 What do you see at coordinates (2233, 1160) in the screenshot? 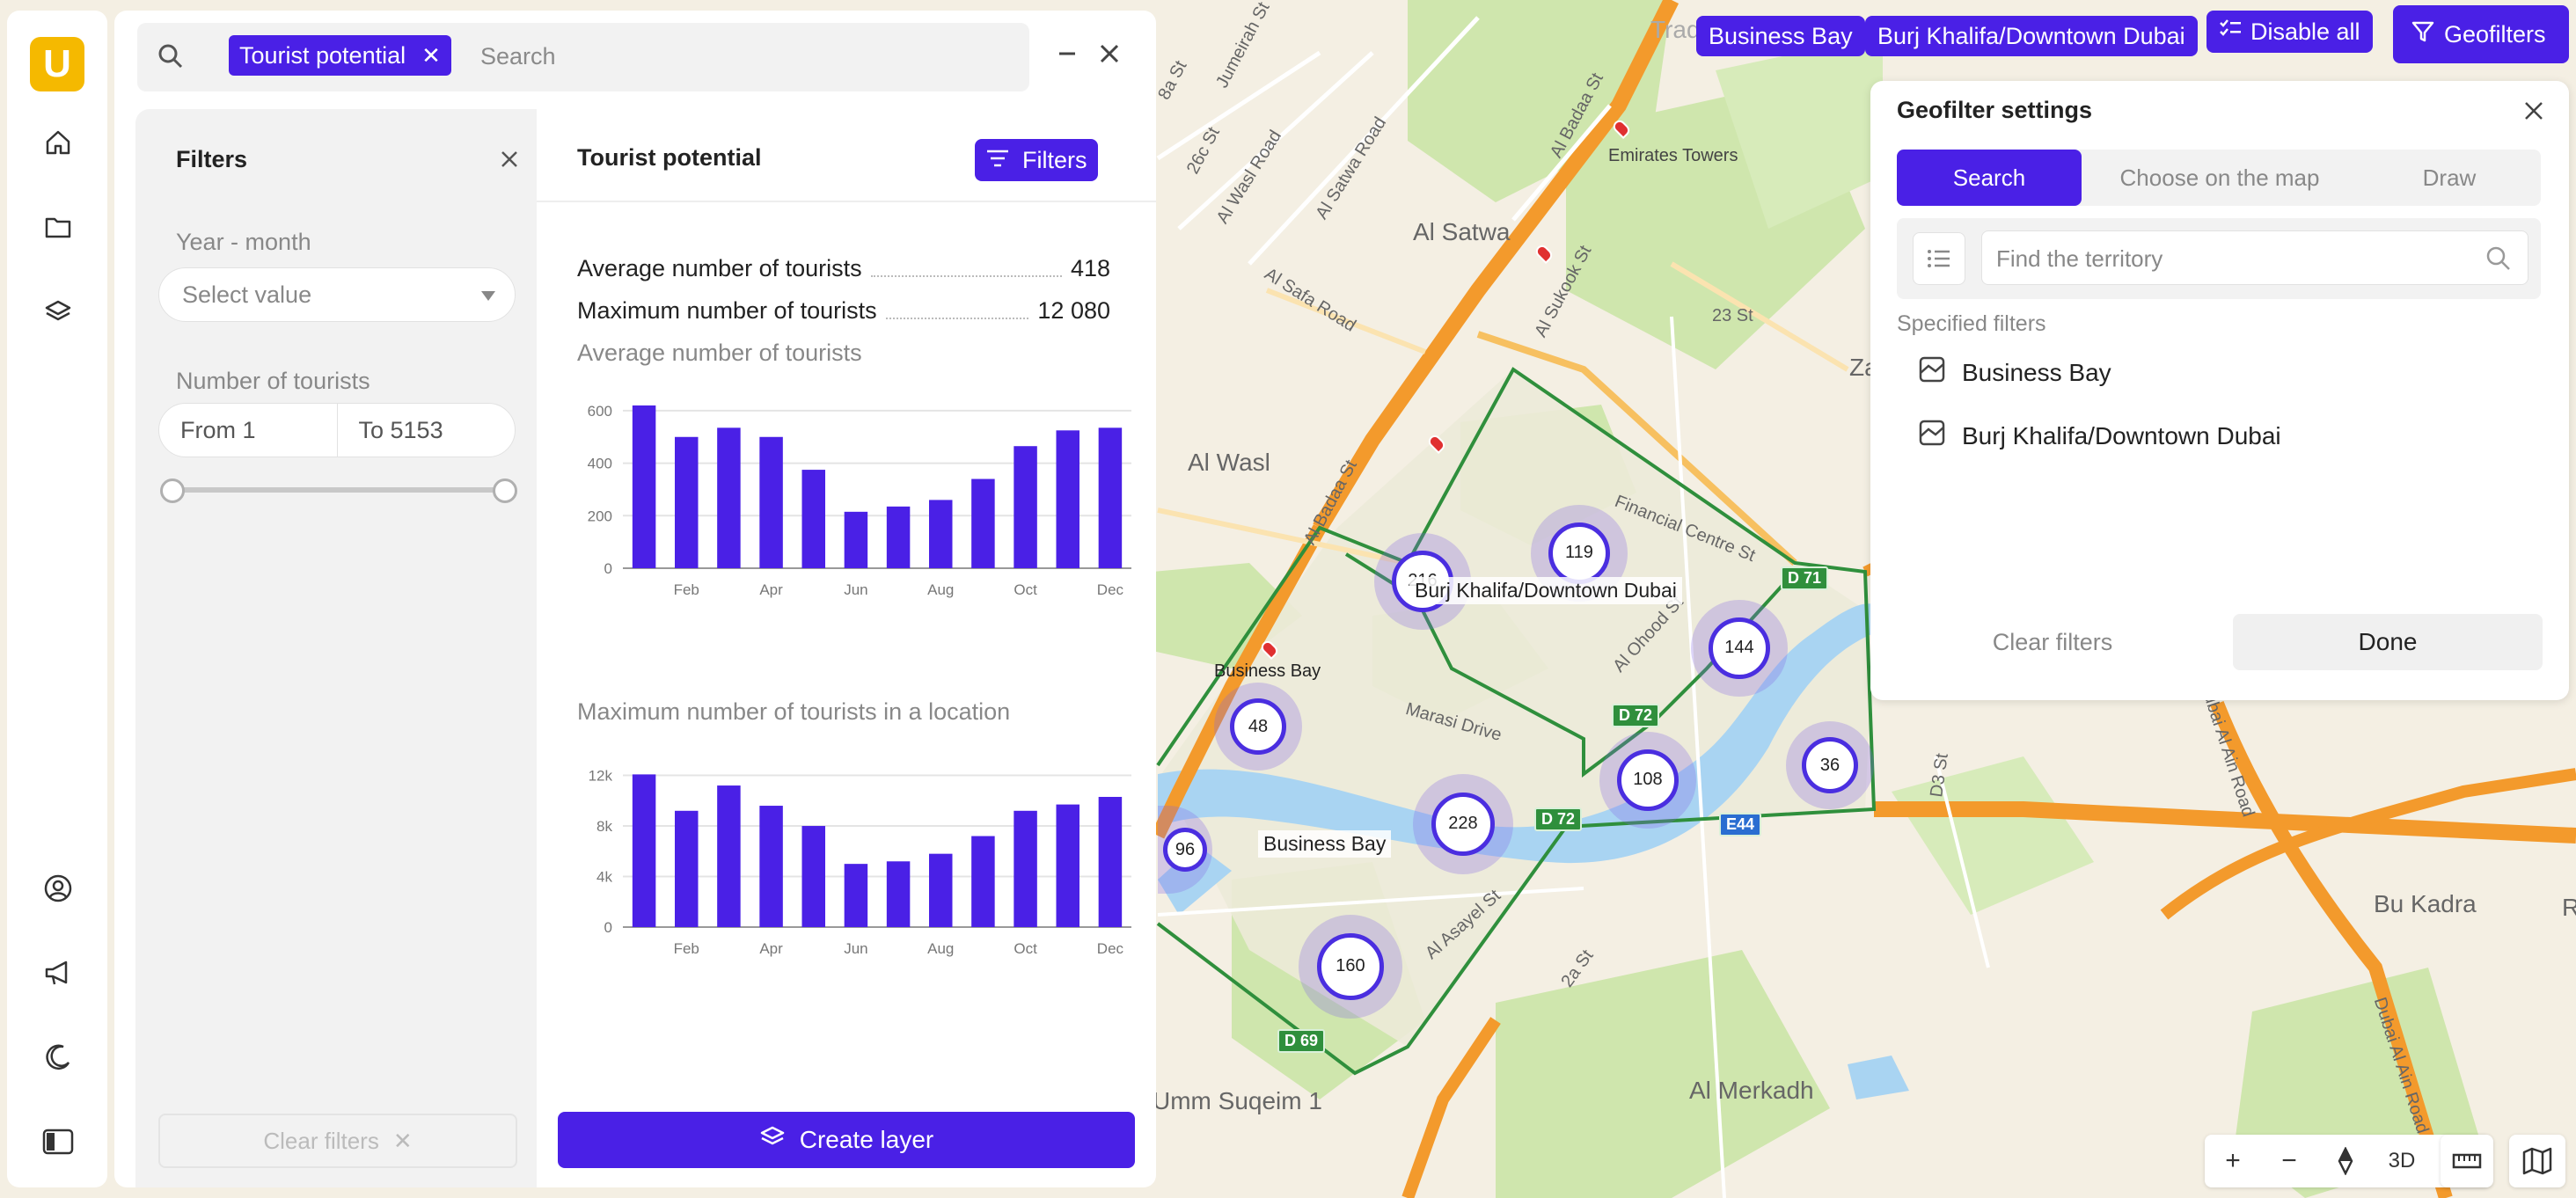
I see `zoom-in-button: +` at bounding box center [2233, 1160].